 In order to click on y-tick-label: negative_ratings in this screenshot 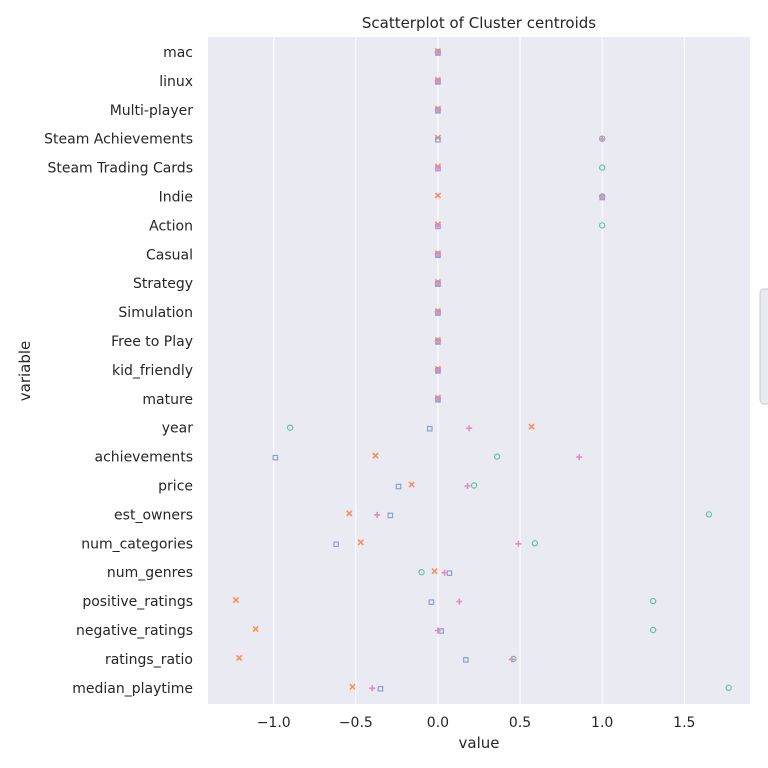, I will do `click(134, 631)`.